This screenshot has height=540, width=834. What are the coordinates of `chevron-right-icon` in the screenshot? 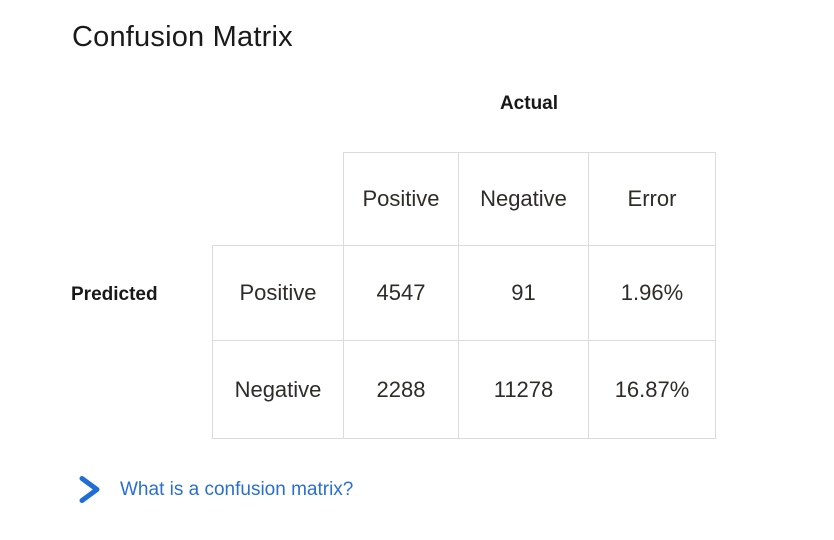 It's located at (90, 489).